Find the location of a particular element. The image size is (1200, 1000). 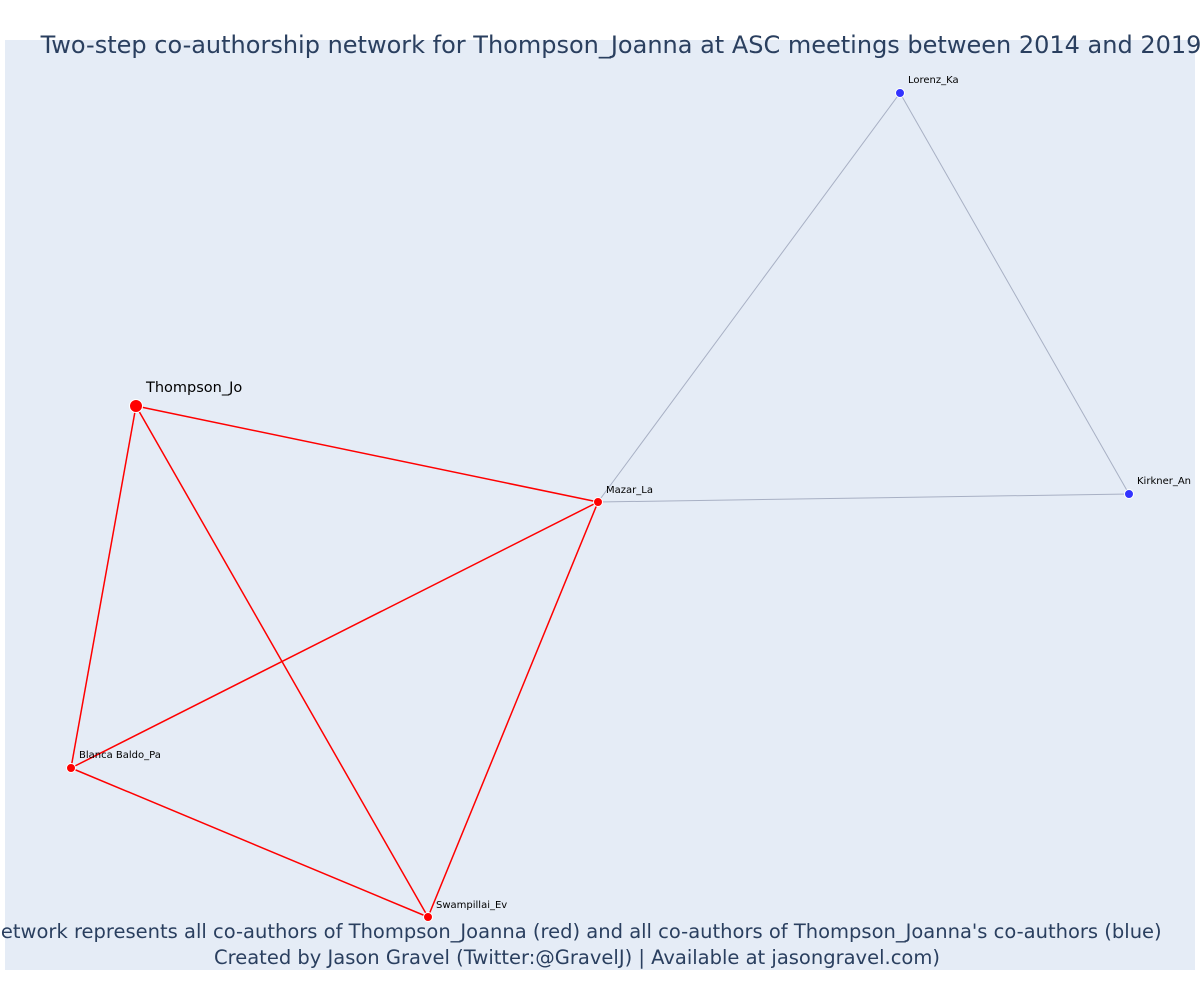

edge-mazar-swampillai is located at coordinates (513, 709).